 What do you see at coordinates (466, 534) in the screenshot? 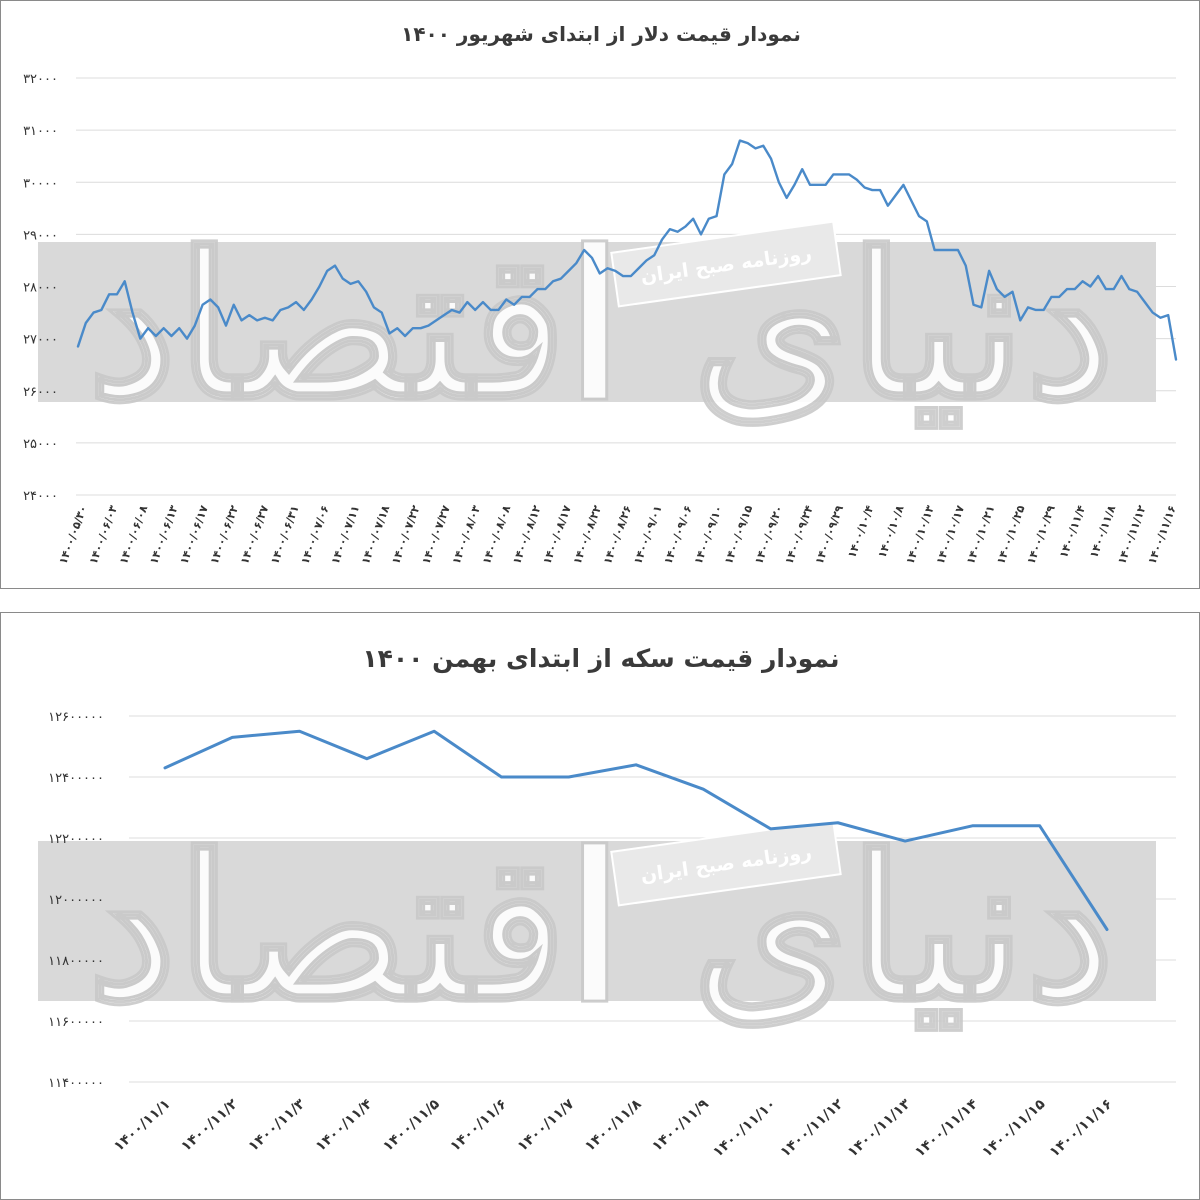
I see `x-tick-label: ۱۴۰۰/۰۸/۰۳` at bounding box center [466, 534].